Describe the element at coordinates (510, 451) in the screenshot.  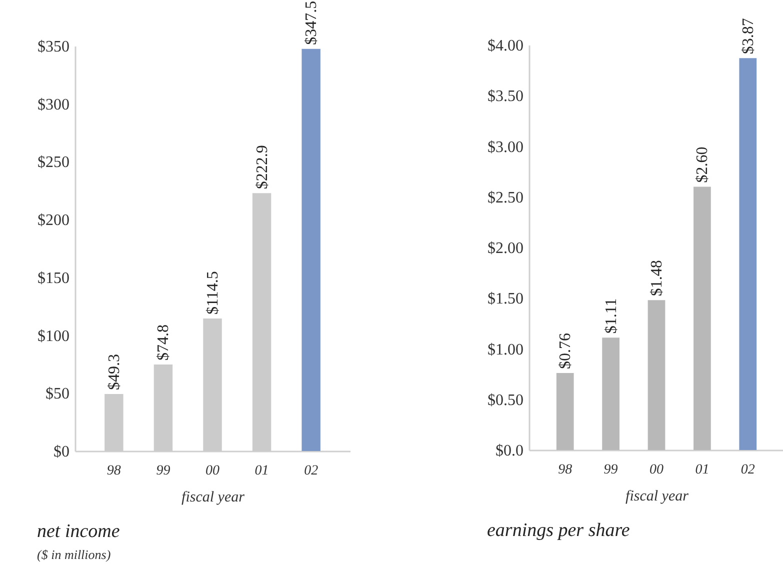
I see `y-tick-label: $0.0` at that location.